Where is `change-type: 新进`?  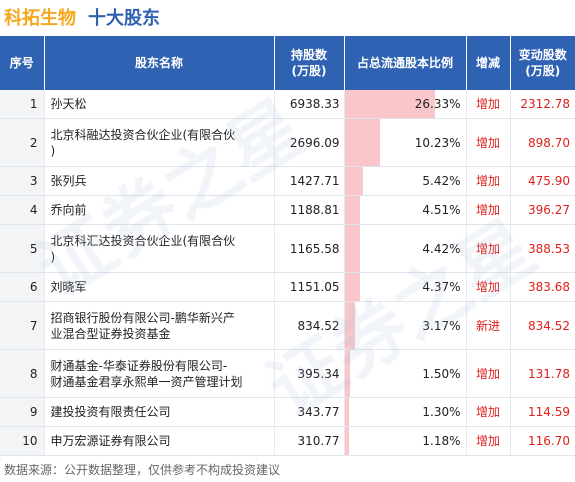 change-type: 新进 is located at coordinates (488, 325).